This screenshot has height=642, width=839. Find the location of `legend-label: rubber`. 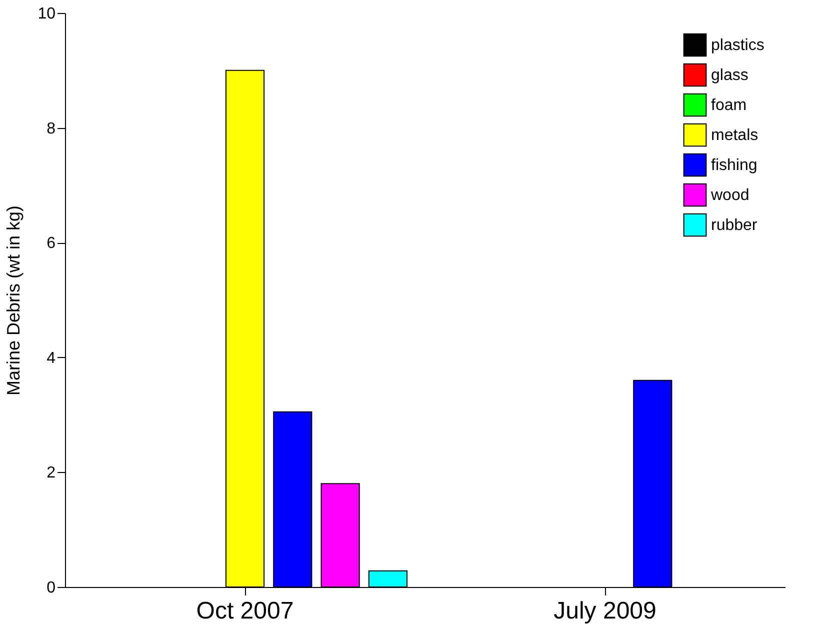

legend-label: rubber is located at coordinates (734, 225).